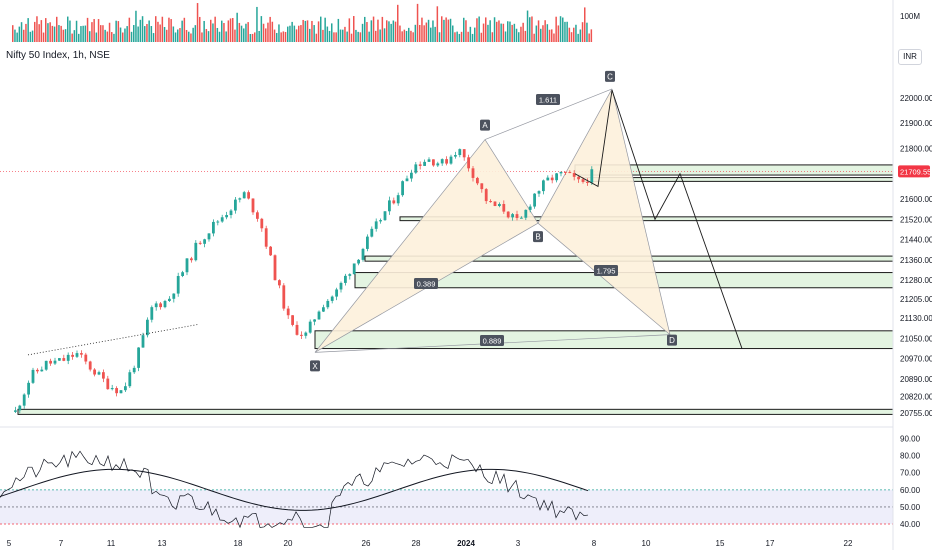  Describe the element at coordinates (910, 456) in the screenshot. I see `rsi-tick-label: 80.00` at that location.